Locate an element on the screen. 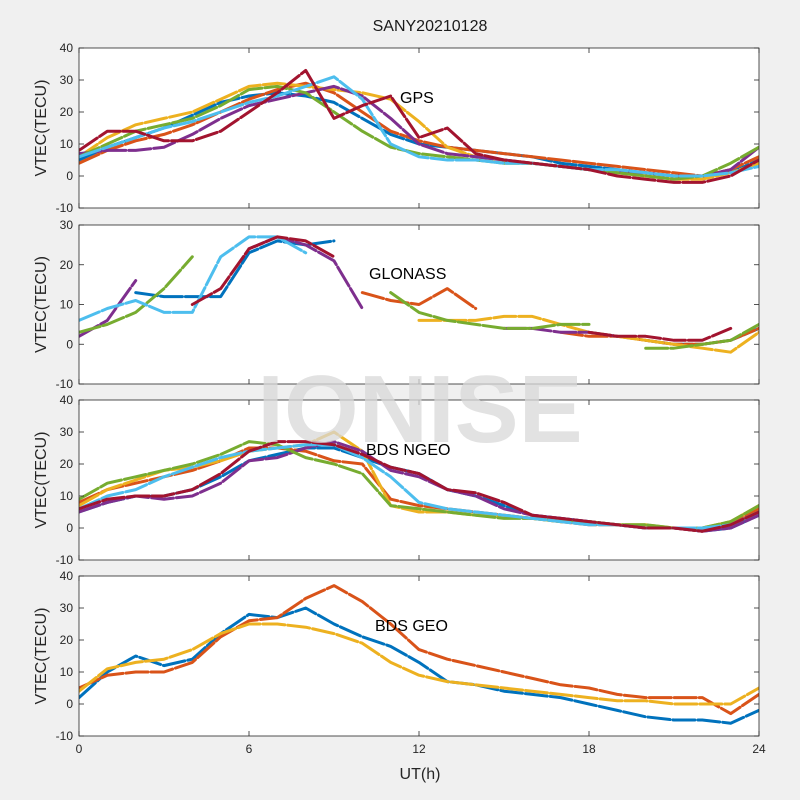 Image resolution: width=800 pixels, height=800 pixels. figure-title: SANY20210128 is located at coordinates (430, 26).